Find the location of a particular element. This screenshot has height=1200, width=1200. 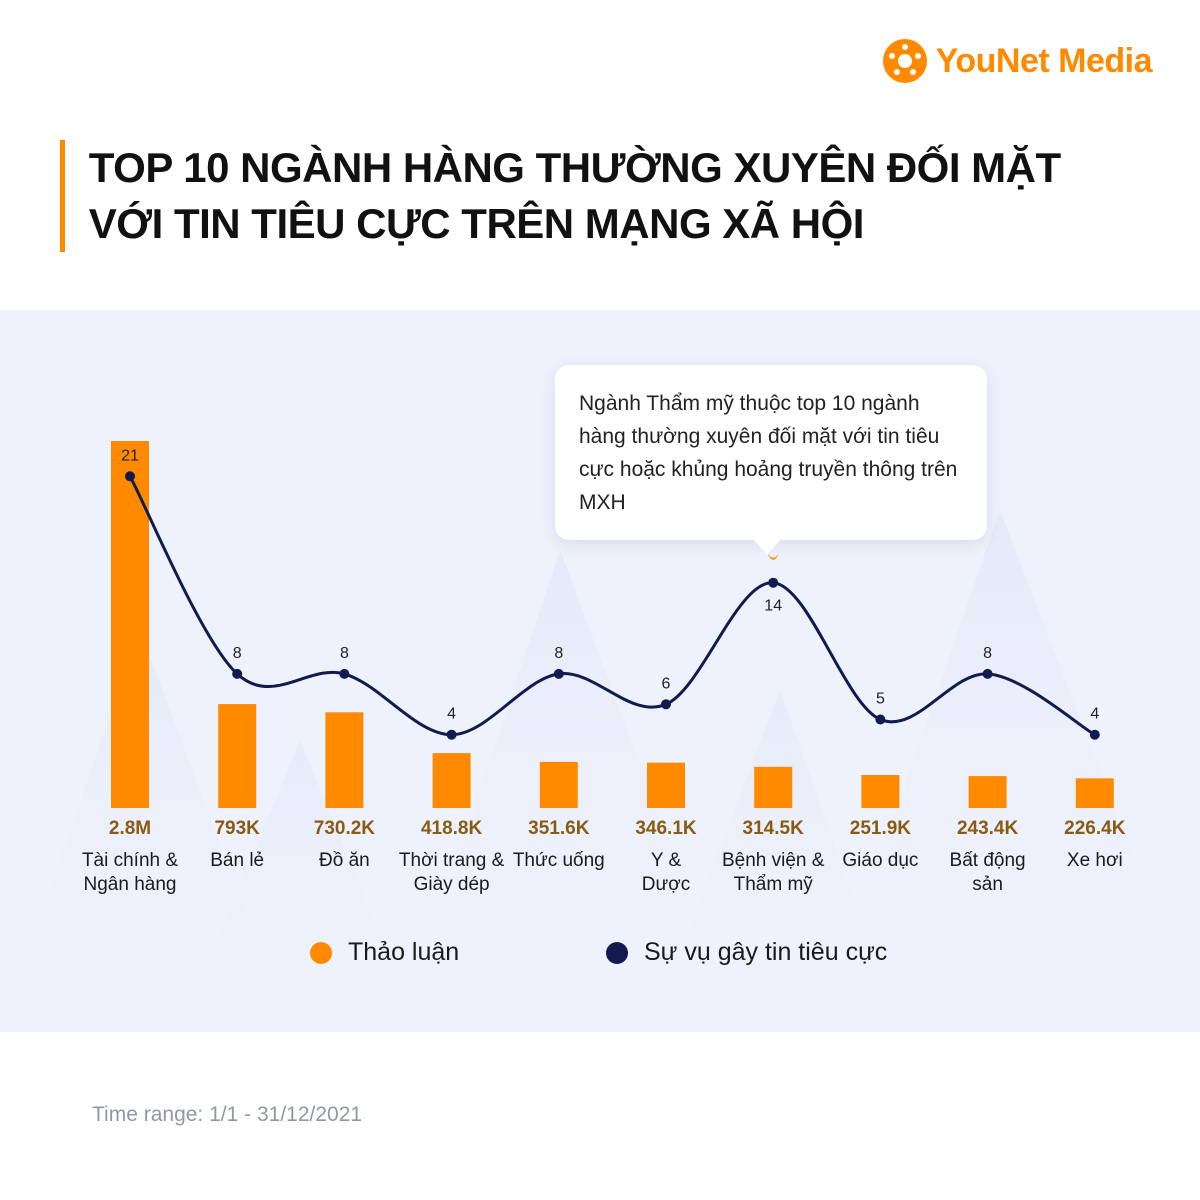

title-accent-bar is located at coordinates (62, 196).